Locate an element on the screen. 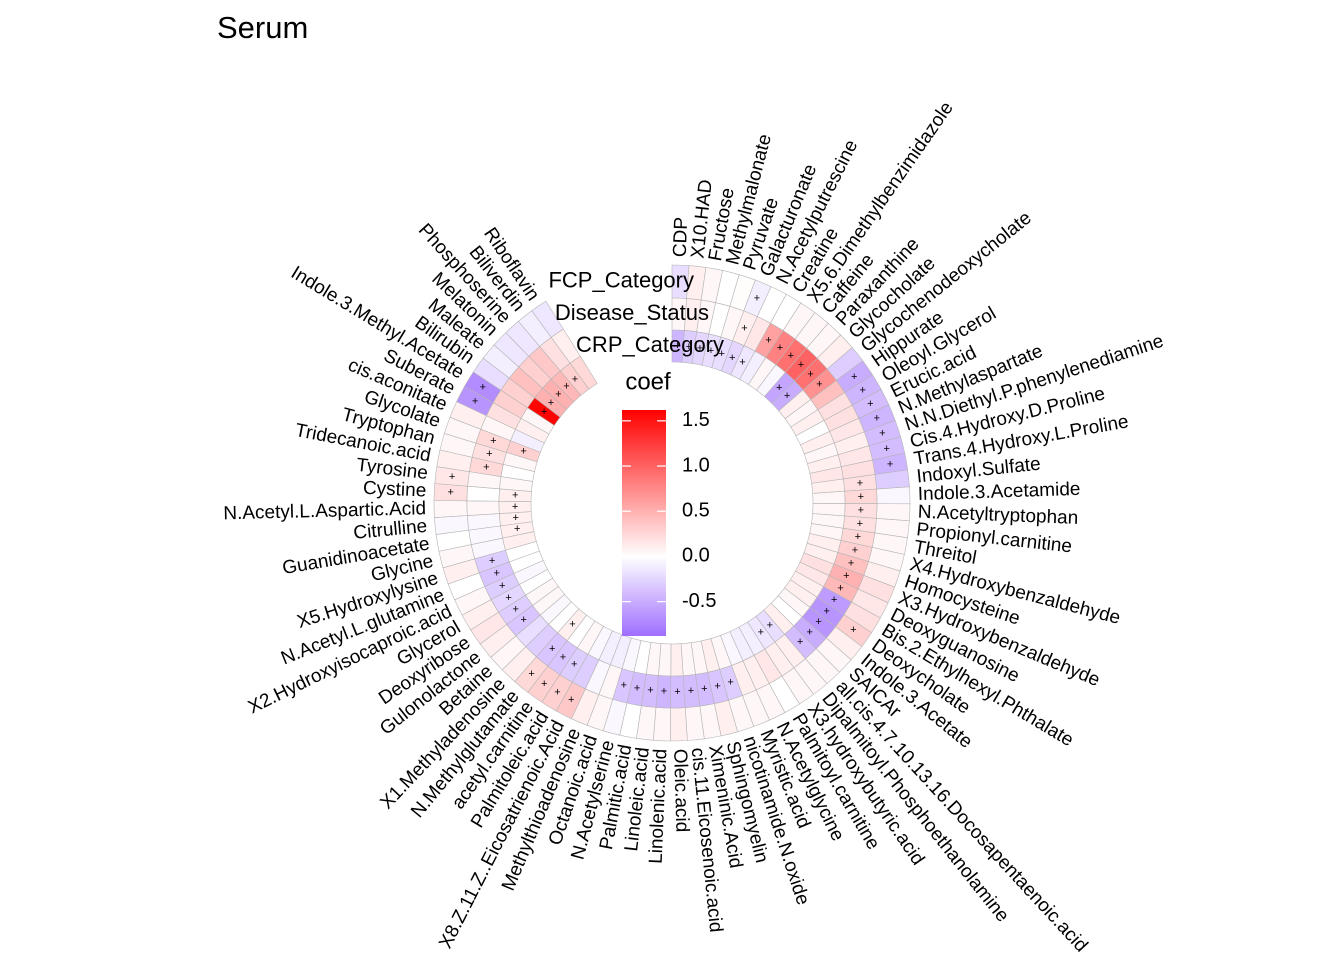 This screenshot has height=960, width=1344. category-label: Cystine is located at coordinates (395, 490).